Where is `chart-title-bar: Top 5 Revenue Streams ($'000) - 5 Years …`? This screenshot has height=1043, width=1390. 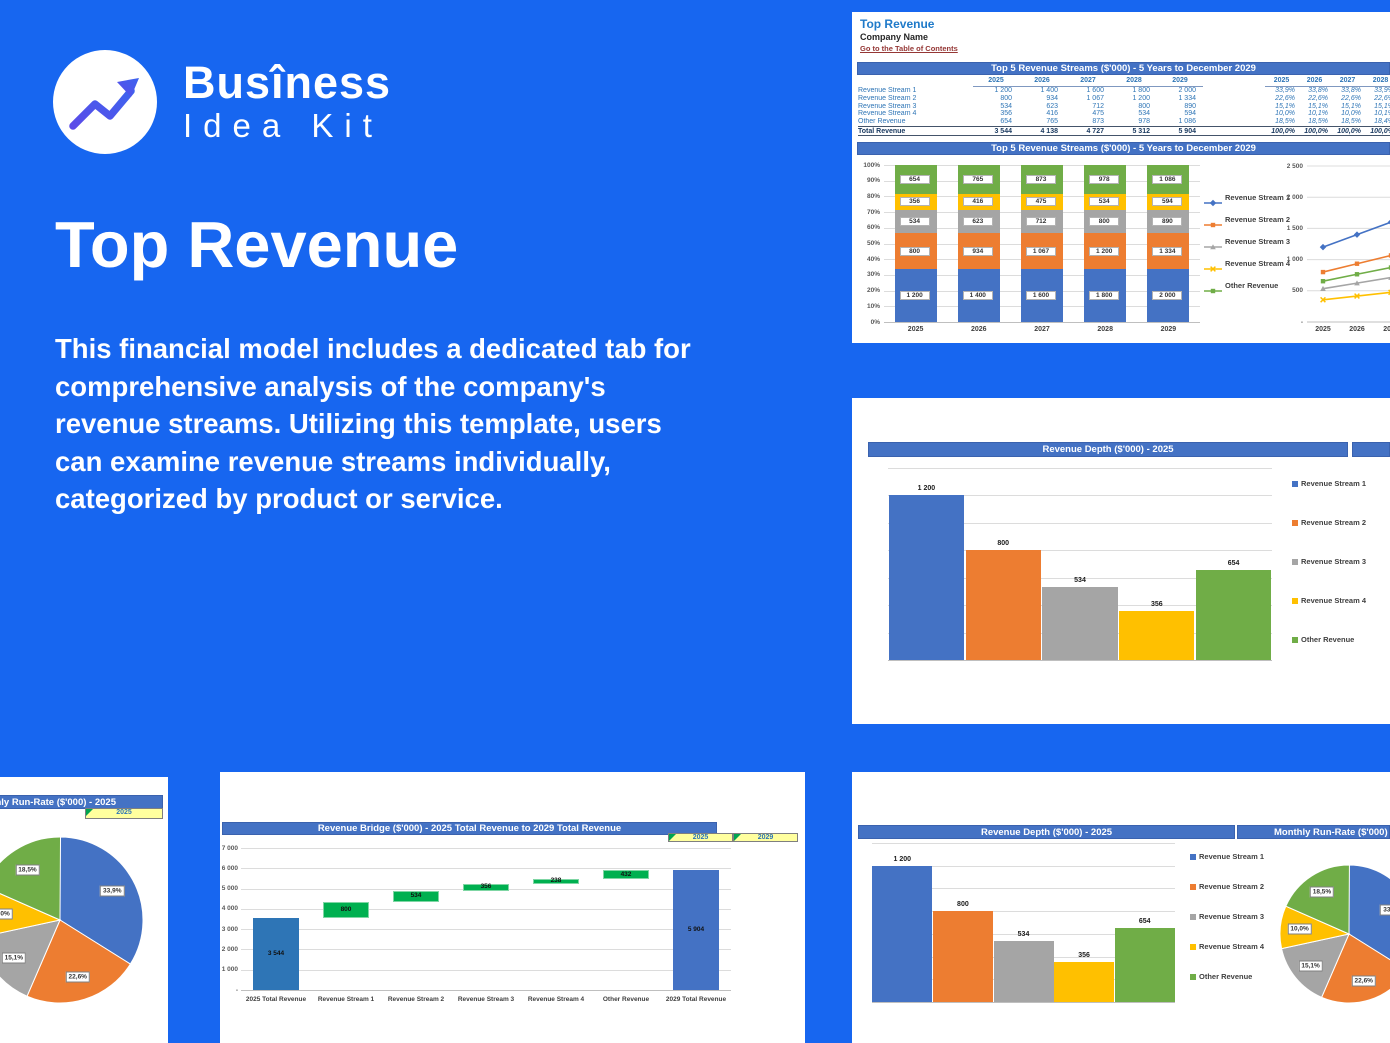 chart-title-bar: Top 5 Revenue Streams ($'000) - 5 Years … is located at coordinates (1123, 148).